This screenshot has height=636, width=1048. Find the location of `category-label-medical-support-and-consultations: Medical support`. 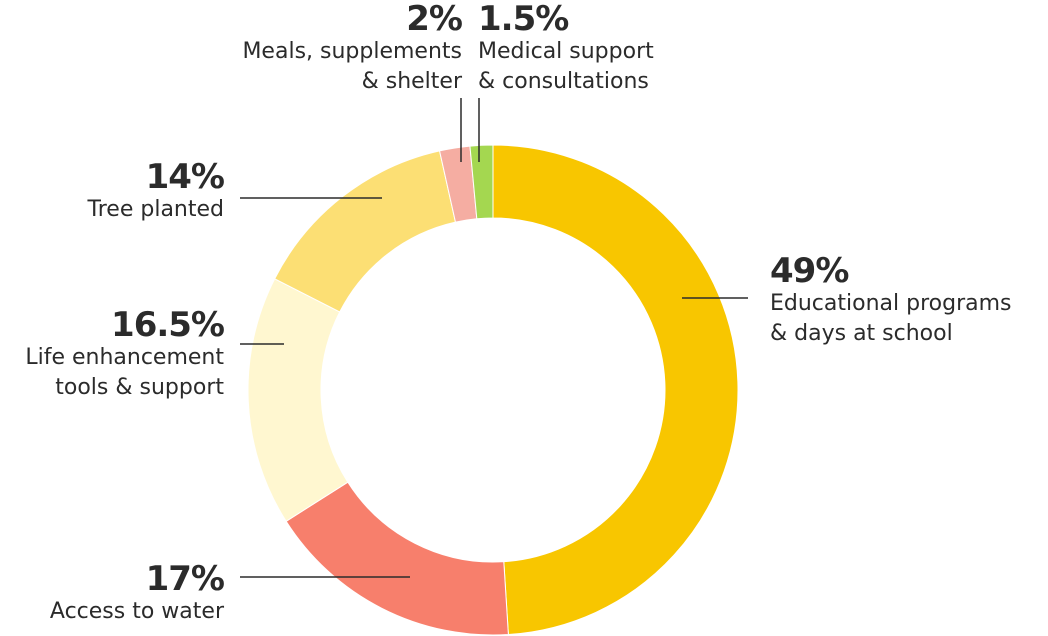

category-label-medical-support-and-consultations: Medical support is located at coordinates (566, 51).